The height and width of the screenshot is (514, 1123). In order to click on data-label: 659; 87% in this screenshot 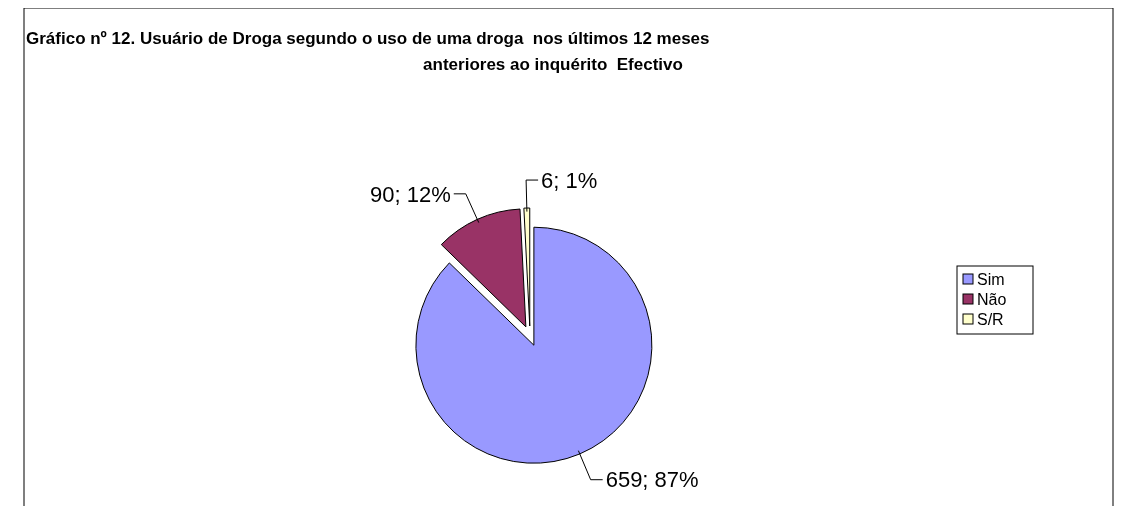, I will do `click(652, 480)`.